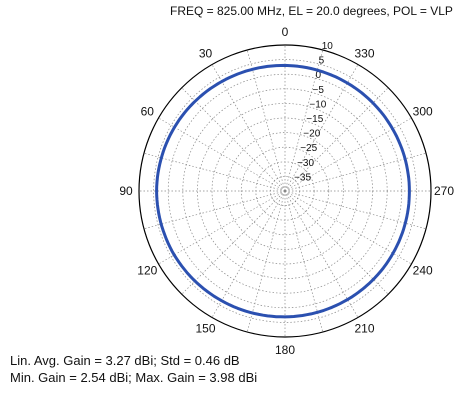 Image resolution: width=455 pixels, height=396 pixels. Describe the element at coordinates (147, 271) in the screenshot. I see `angle-tick-label: 120` at that location.